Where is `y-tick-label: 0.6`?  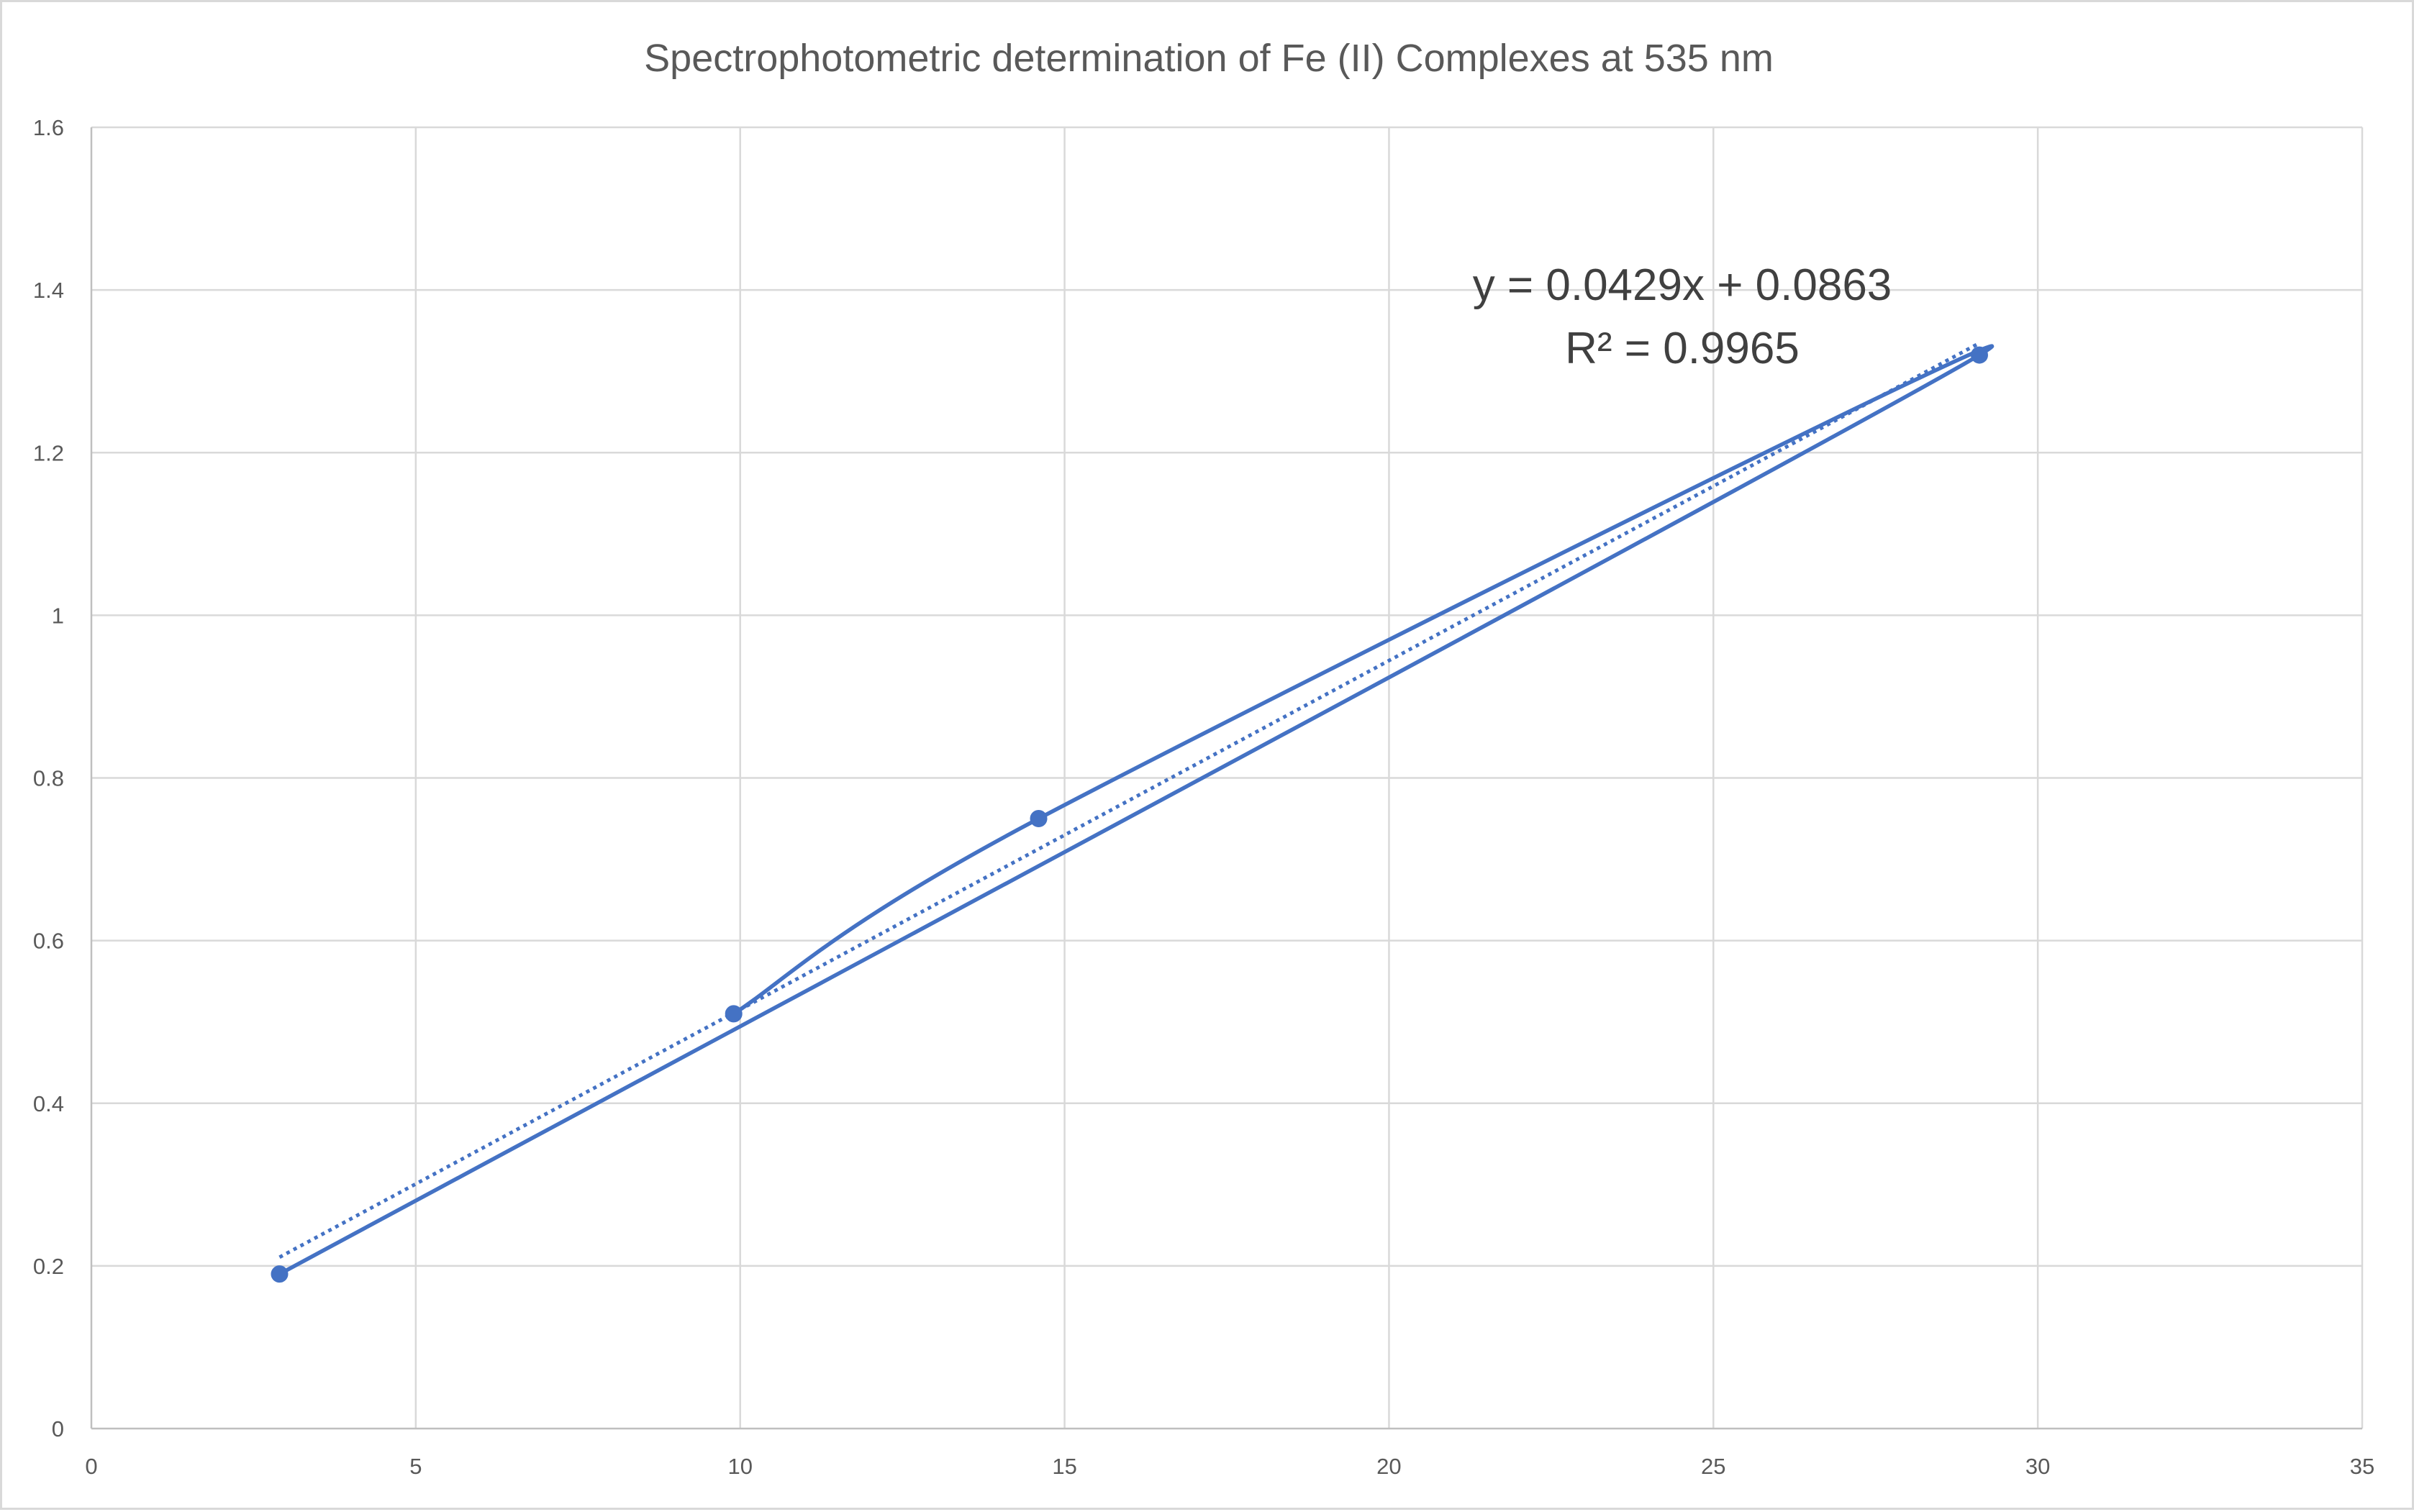 y-tick-label: 0.6 is located at coordinates (49, 942).